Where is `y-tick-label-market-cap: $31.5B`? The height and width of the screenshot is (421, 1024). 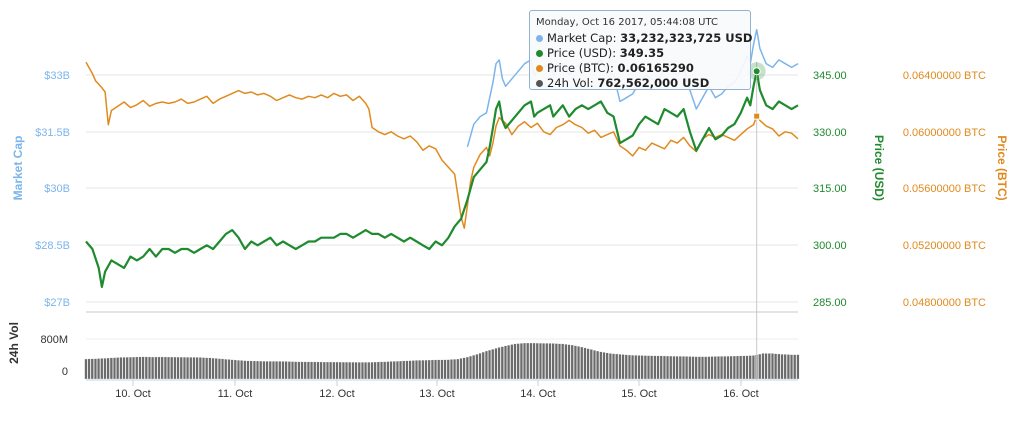 y-tick-label-market-cap: $31.5B is located at coordinates (52, 133).